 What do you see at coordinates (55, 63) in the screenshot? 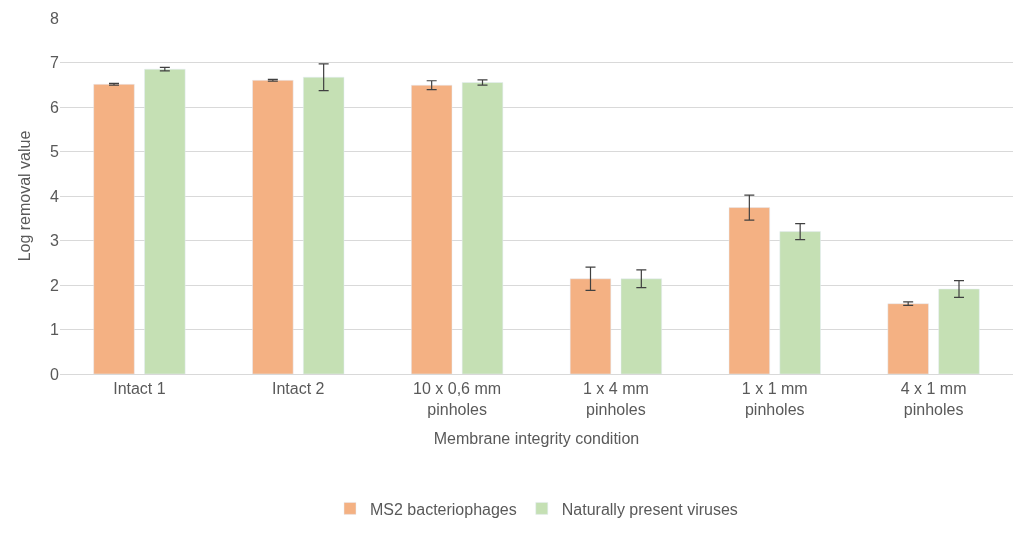
I see `y-tick-label: 7` at bounding box center [55, 63].